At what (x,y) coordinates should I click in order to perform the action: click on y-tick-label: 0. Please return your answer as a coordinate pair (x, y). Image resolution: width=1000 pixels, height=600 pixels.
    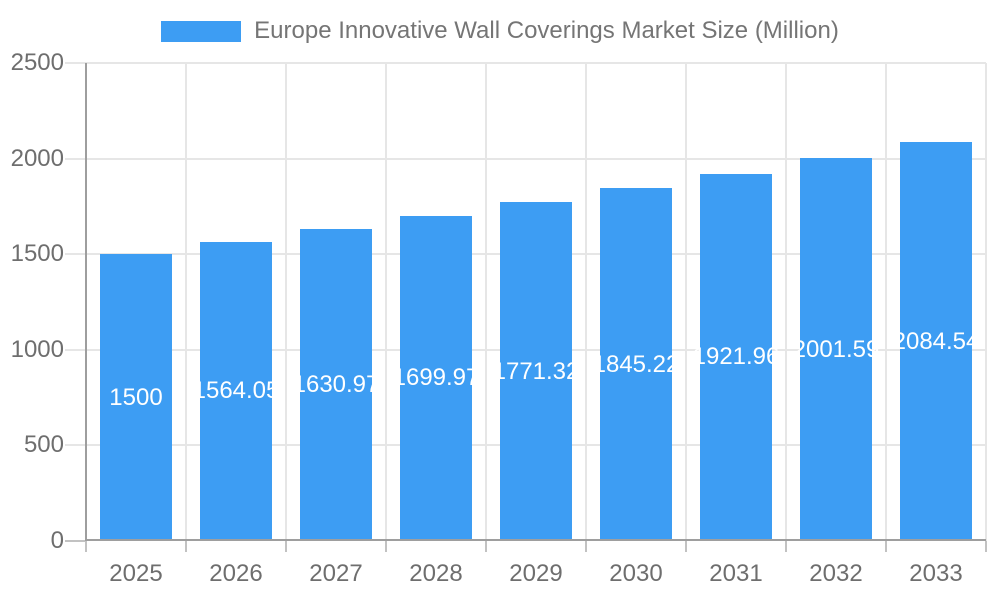
    Looking at the image, I should click on (57, 540).